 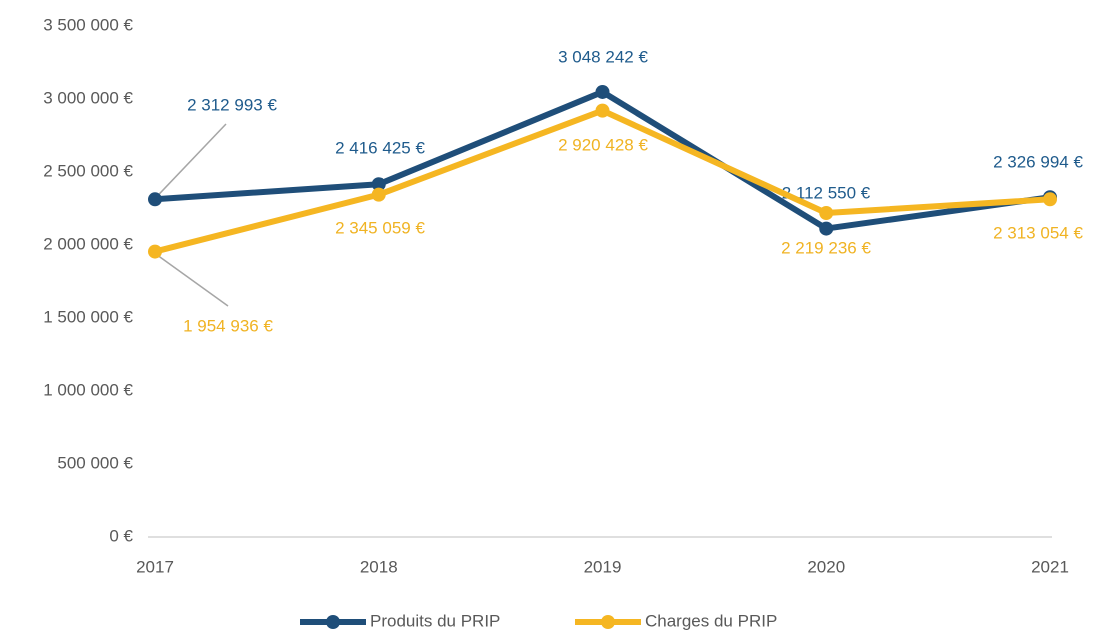 What do you see at coordinates (88, 316) in the screenshot?
I see `y-tick-label: 1 500 000 €` at bounding box center [88, 316].